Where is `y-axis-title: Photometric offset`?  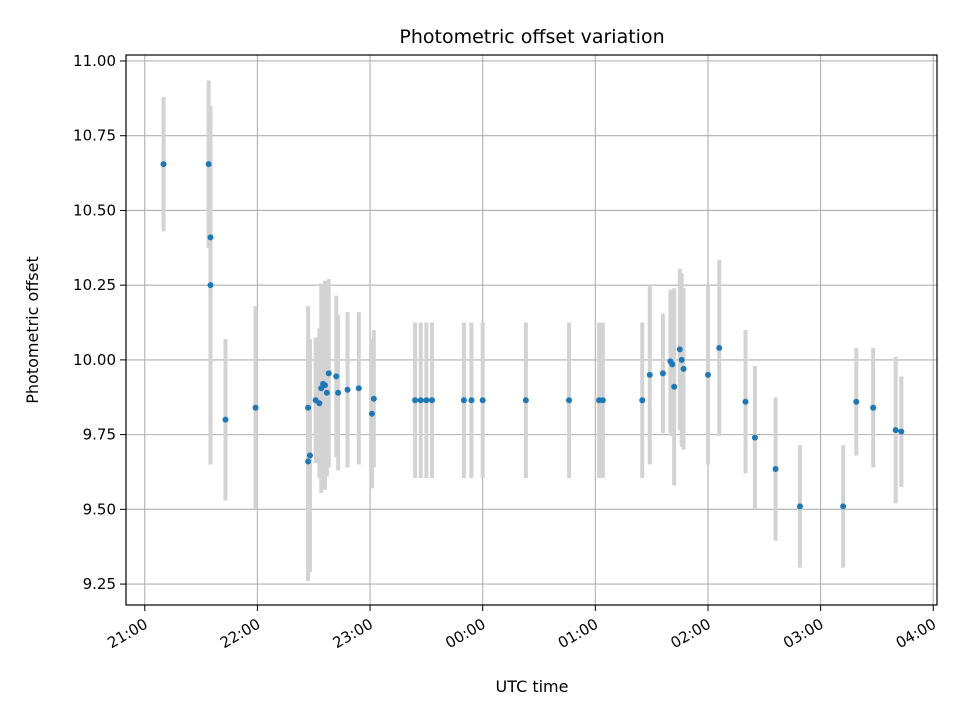
y-axis-title: Photometric offset is located at coordinates (32, 330).